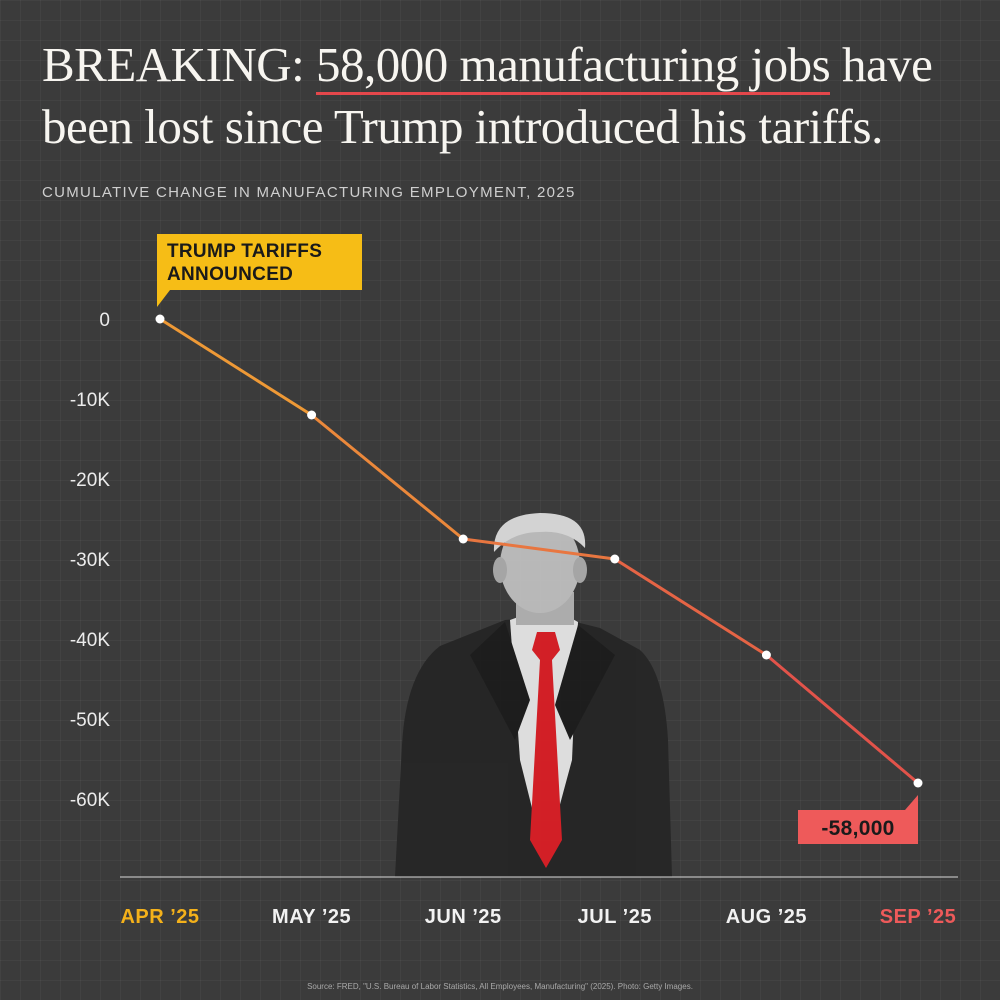 The height and width of the screenshot is (1000, 1000). What do you see at coordinates (159, 917) in the screenshot?
I see `x-tick-label: APR ’25` at bounding box center [159, 917].